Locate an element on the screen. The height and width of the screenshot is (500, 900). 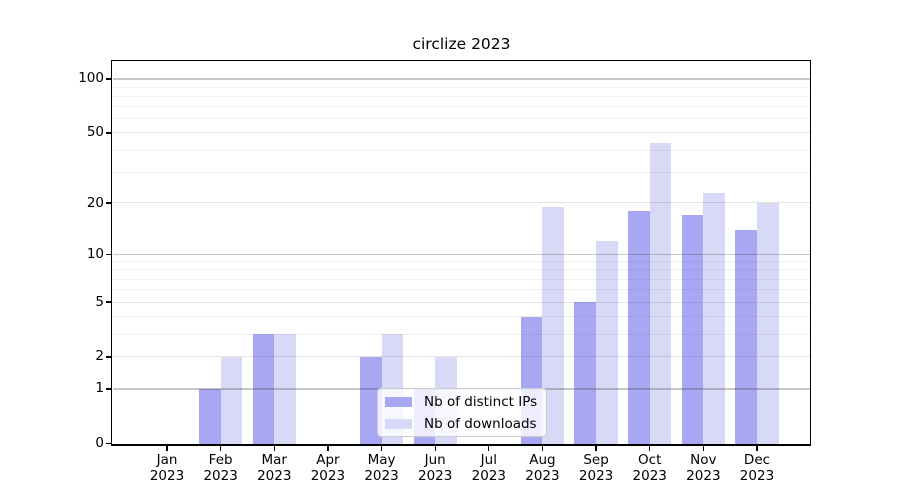
y-tick-label-10: 10 is located at coordinates (95, 253).